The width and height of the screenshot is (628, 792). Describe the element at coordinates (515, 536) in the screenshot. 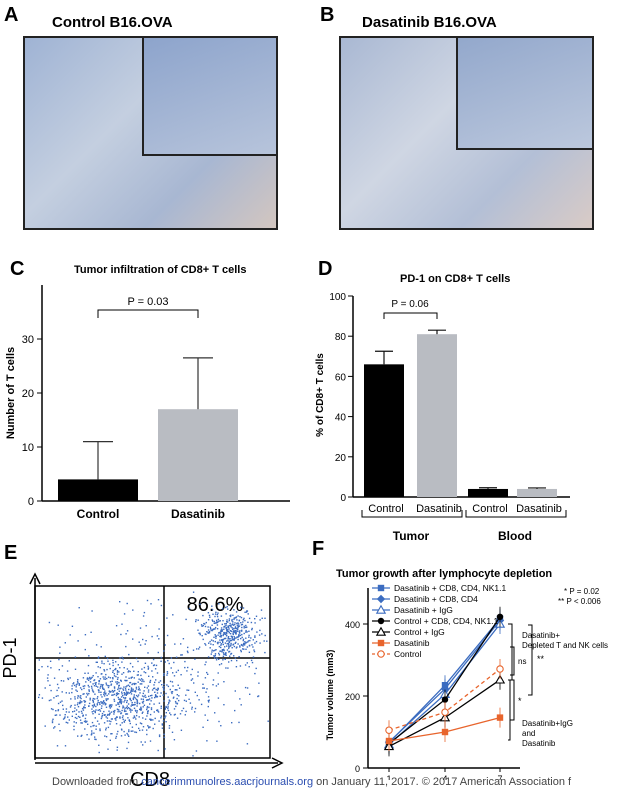

I see `d-group-label: Blood` at that location.